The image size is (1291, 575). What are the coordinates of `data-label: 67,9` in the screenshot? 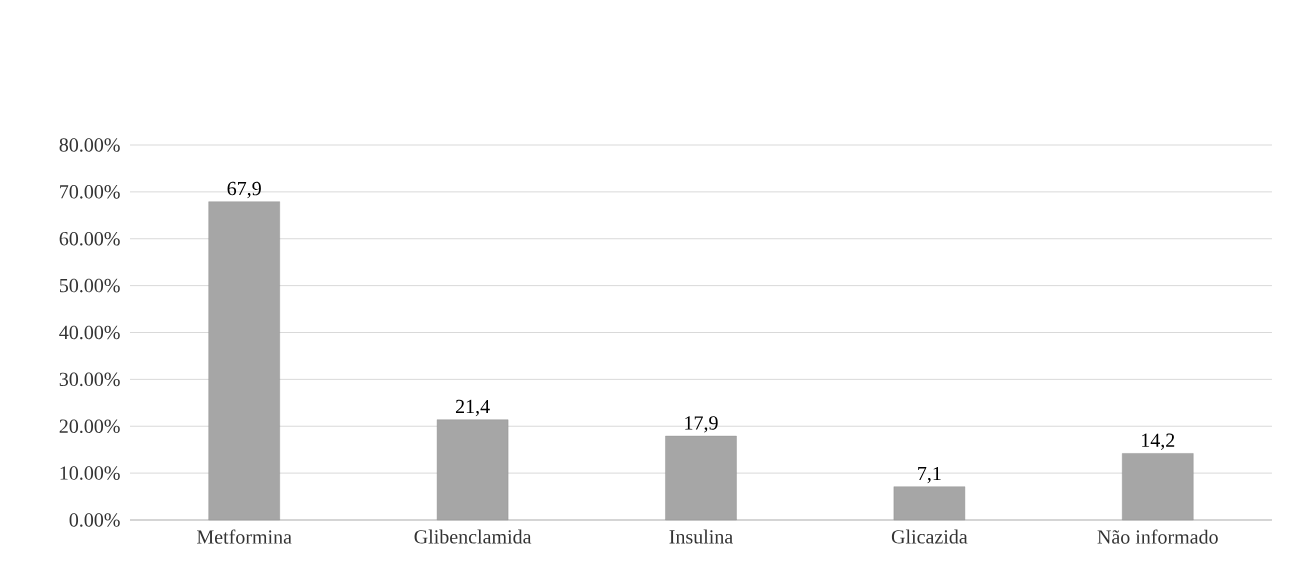 It's located at (244, 190).